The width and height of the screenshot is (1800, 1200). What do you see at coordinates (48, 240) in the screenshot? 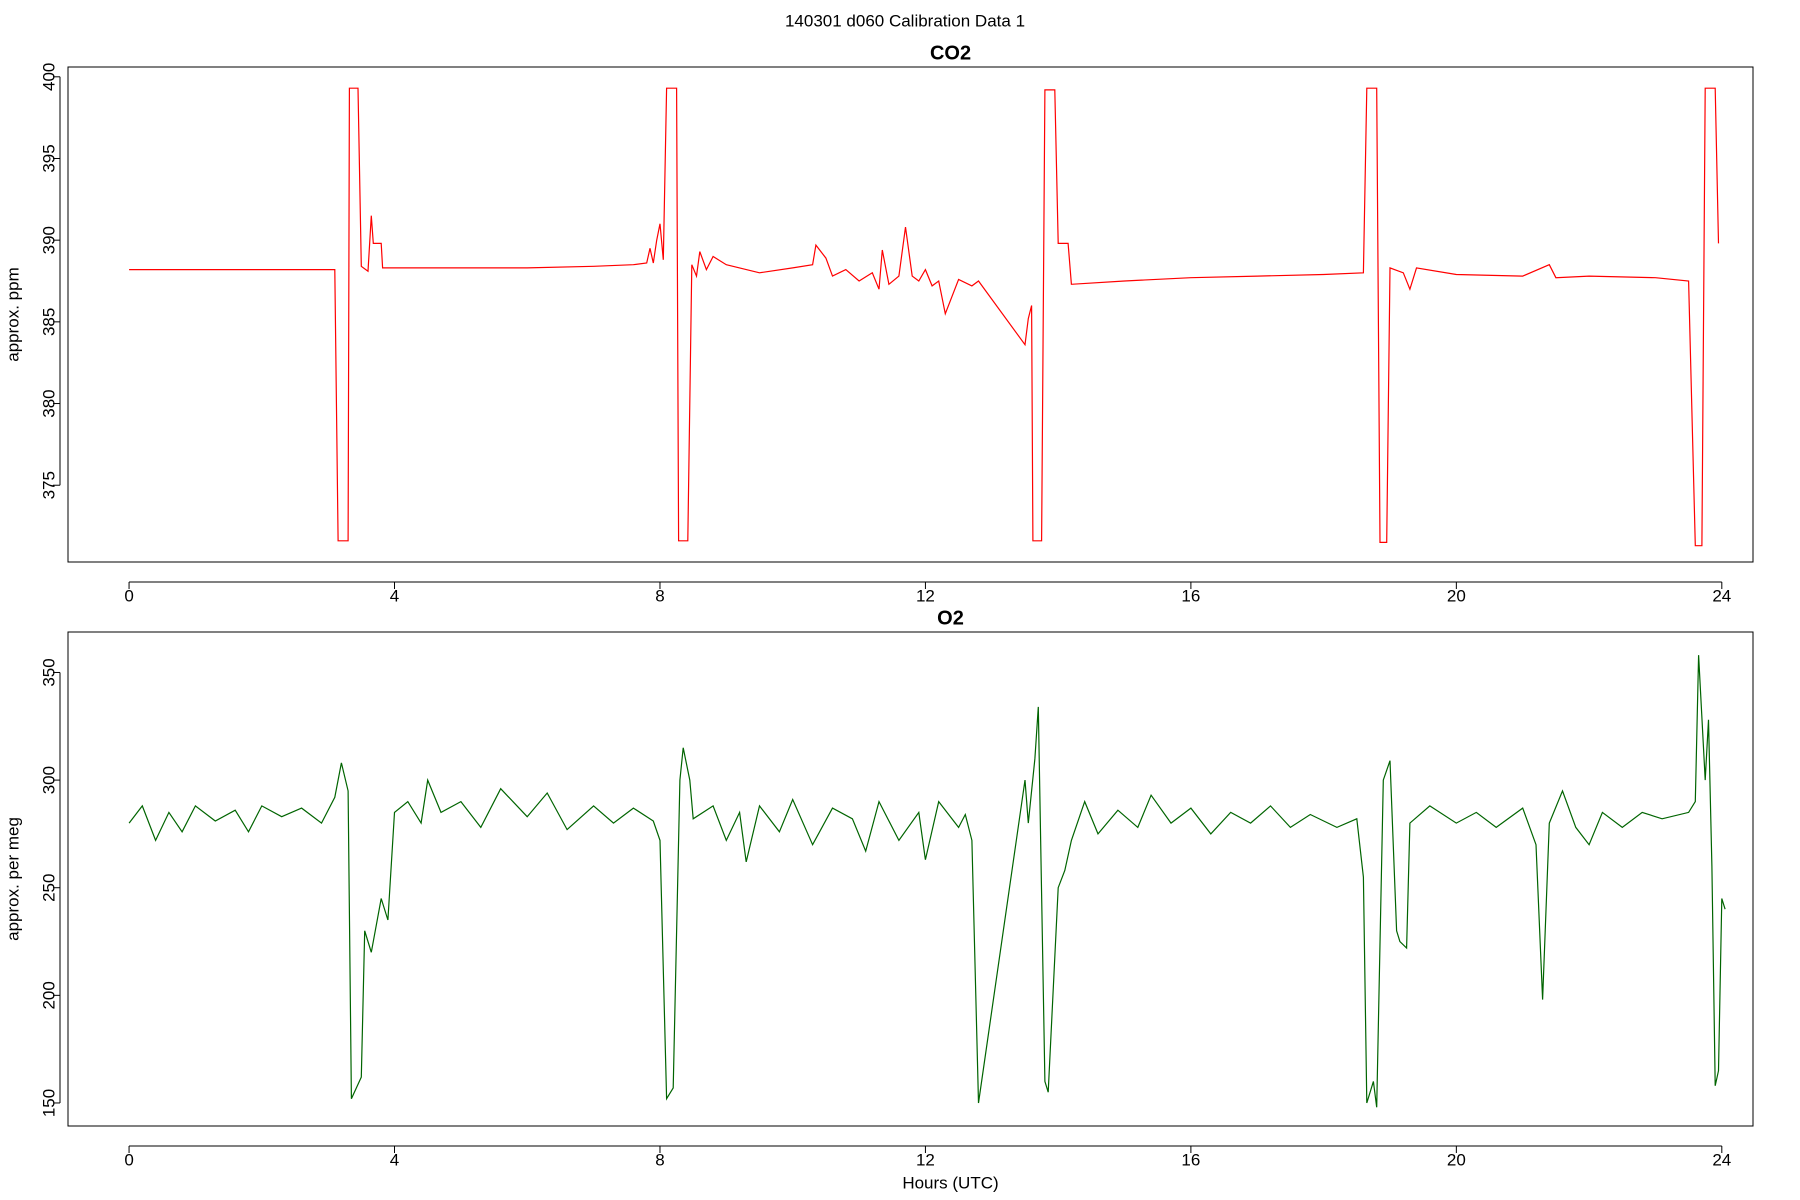
I see `y-tick-label: 390` at bounding box center [48, 240].